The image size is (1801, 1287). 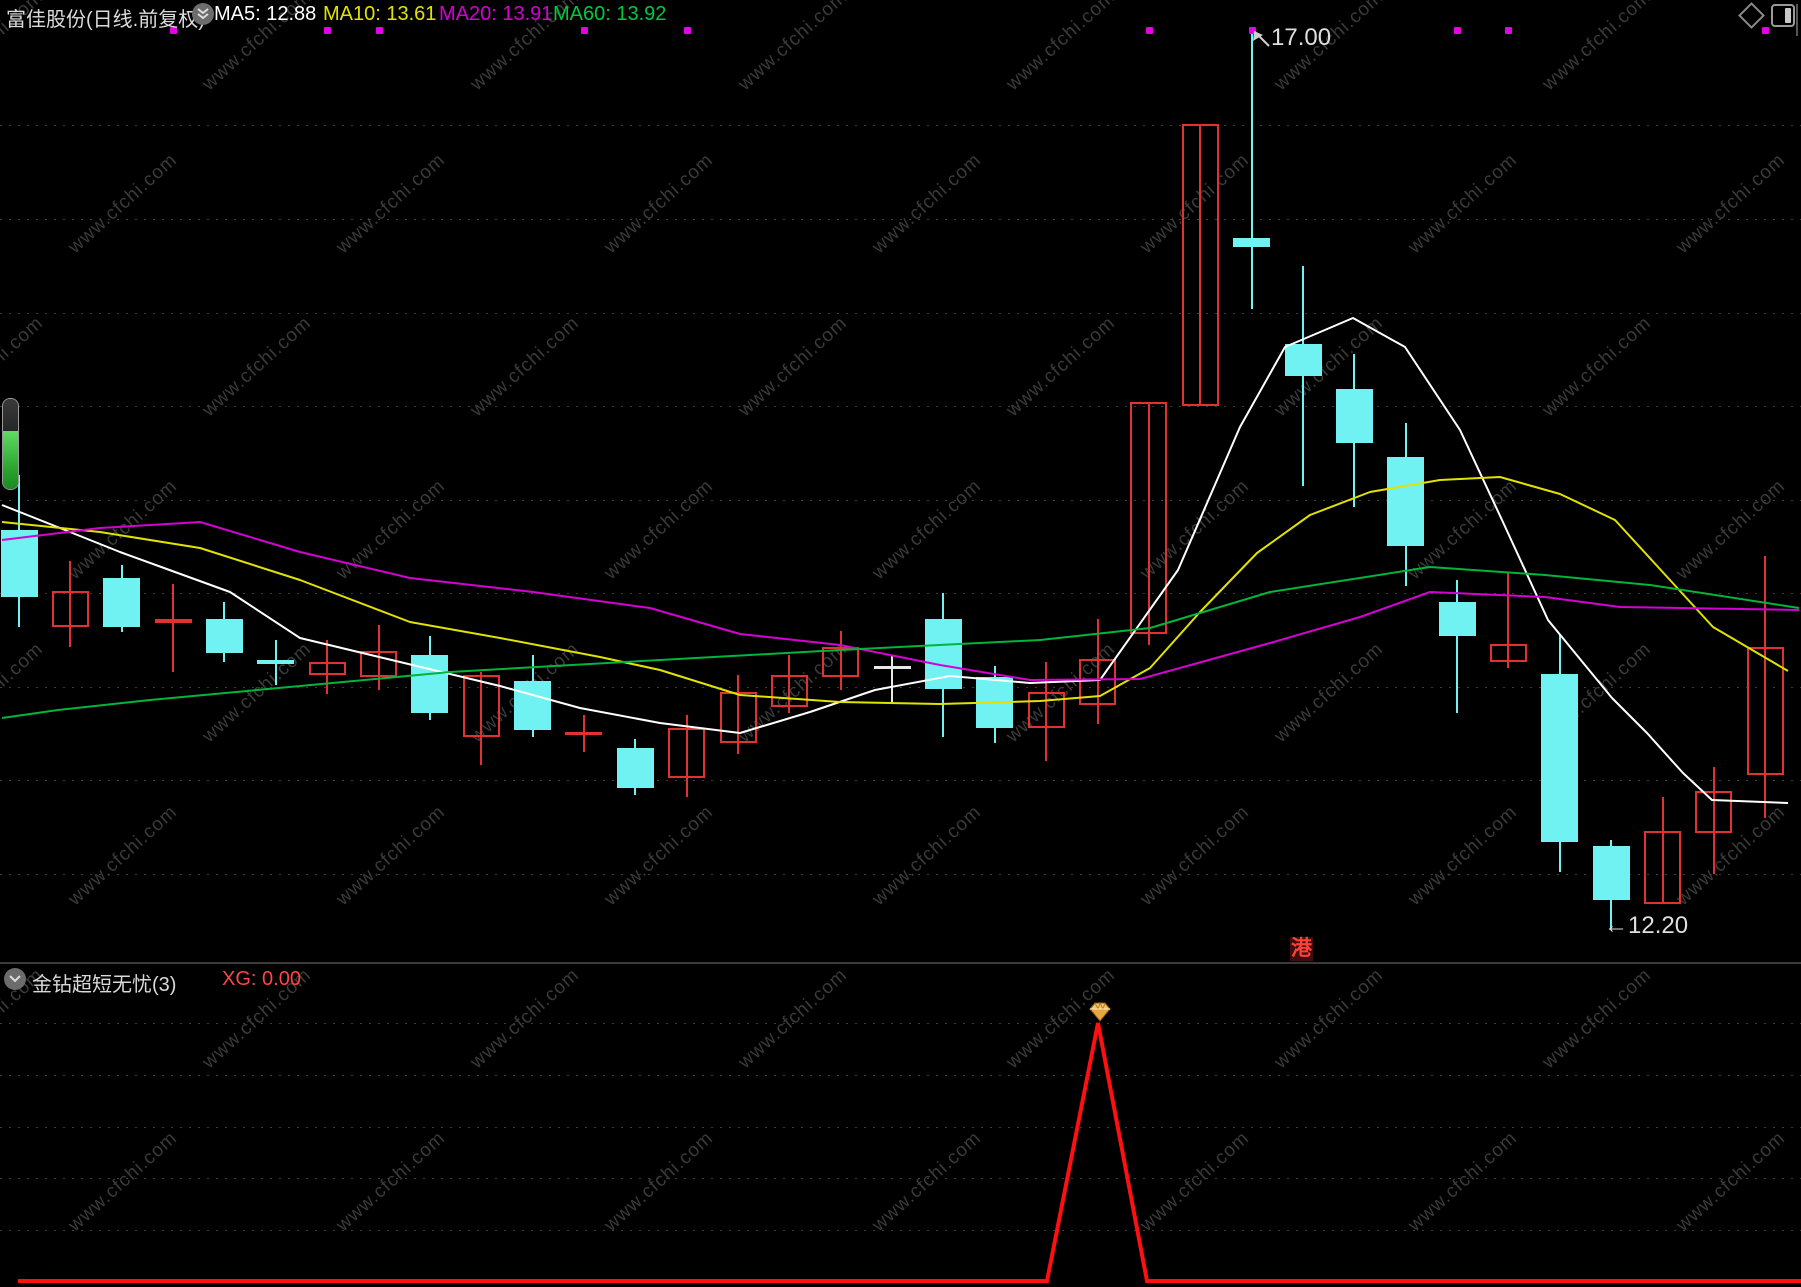 What do you see at coordinates (496, 14) in the screenshot?
I see `ma20-value-label: MA20: 13.91` at bounding box center [496, 14].